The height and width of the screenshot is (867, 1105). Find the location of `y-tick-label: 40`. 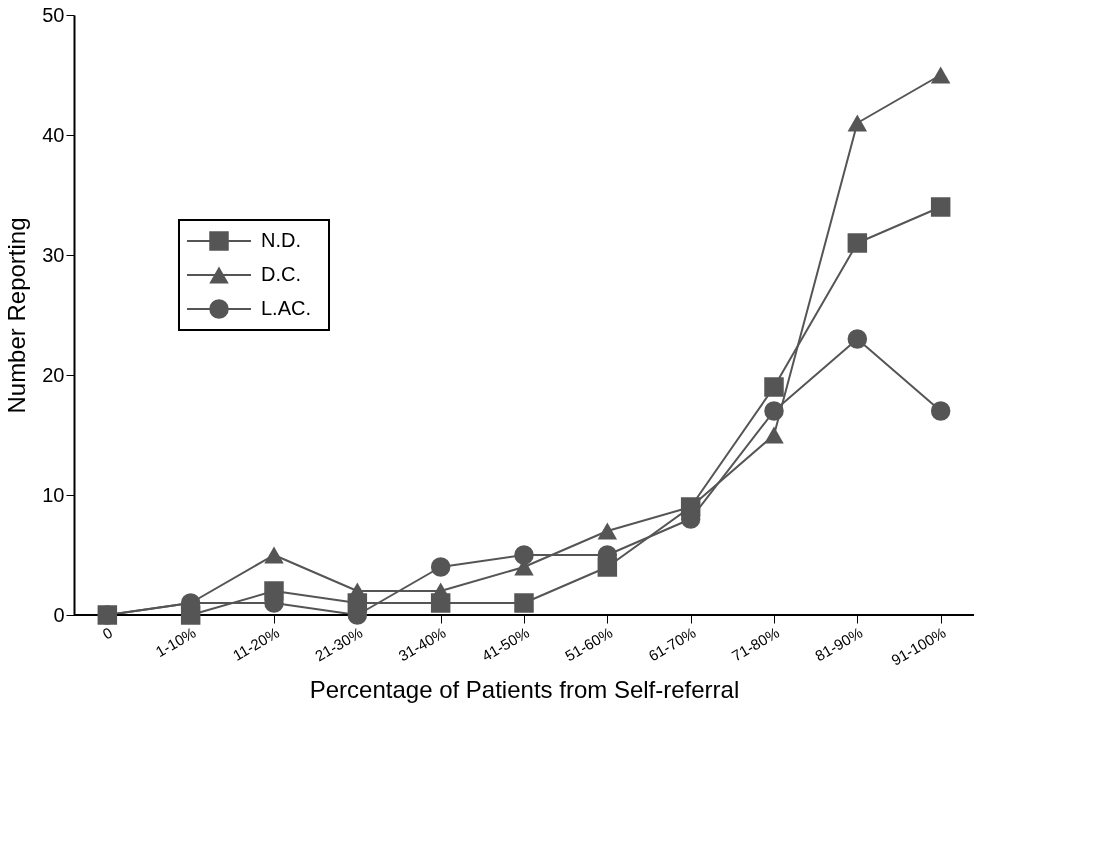

y-tick-label: 40 is located at coordinates (53, 134).